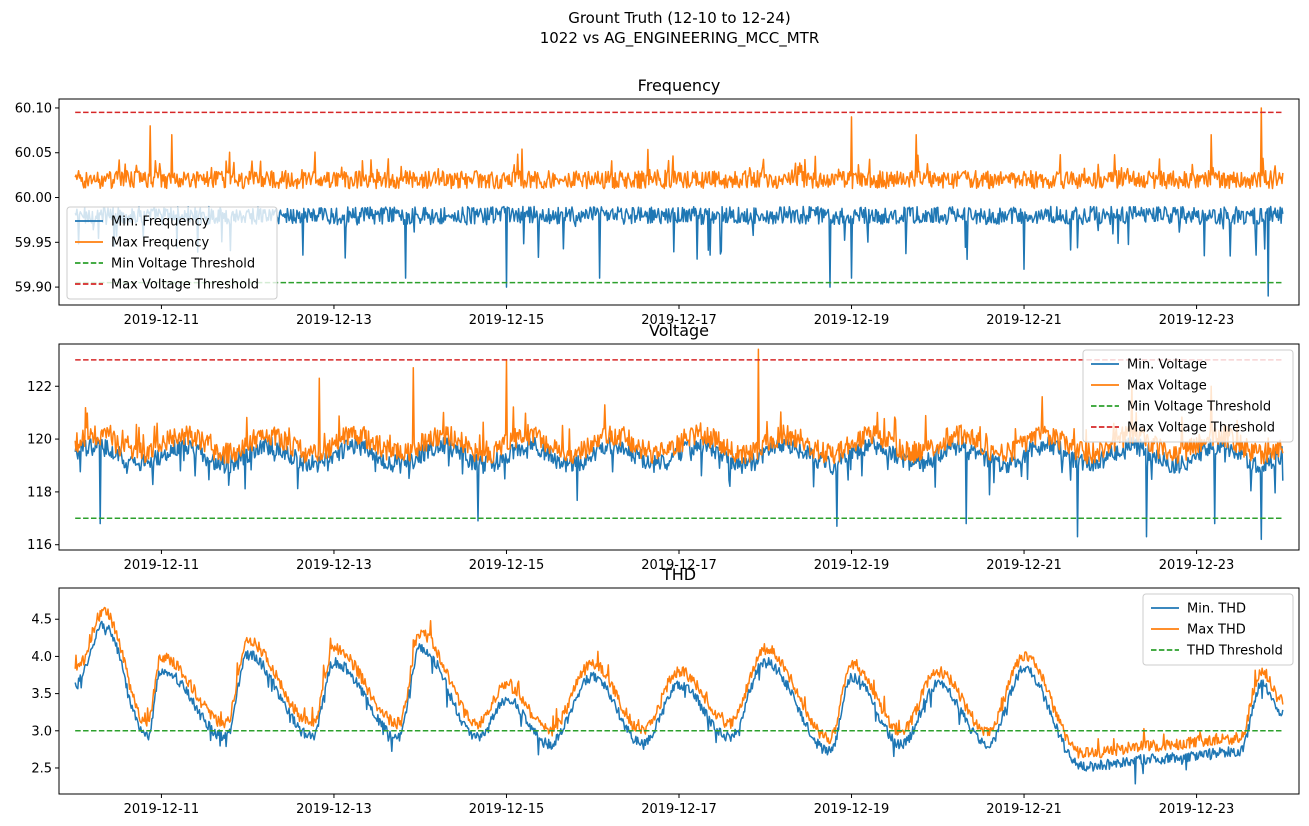  Describe the element at coordinates (41, 768) in the screenshot. I see `y-tick-label: 2.5` at that location.